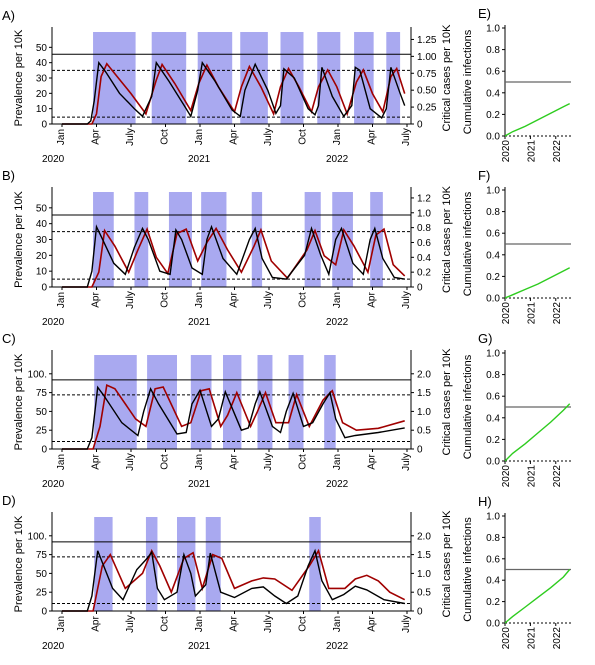  I want to click on left-tick-label: 40, so click(42, 224).